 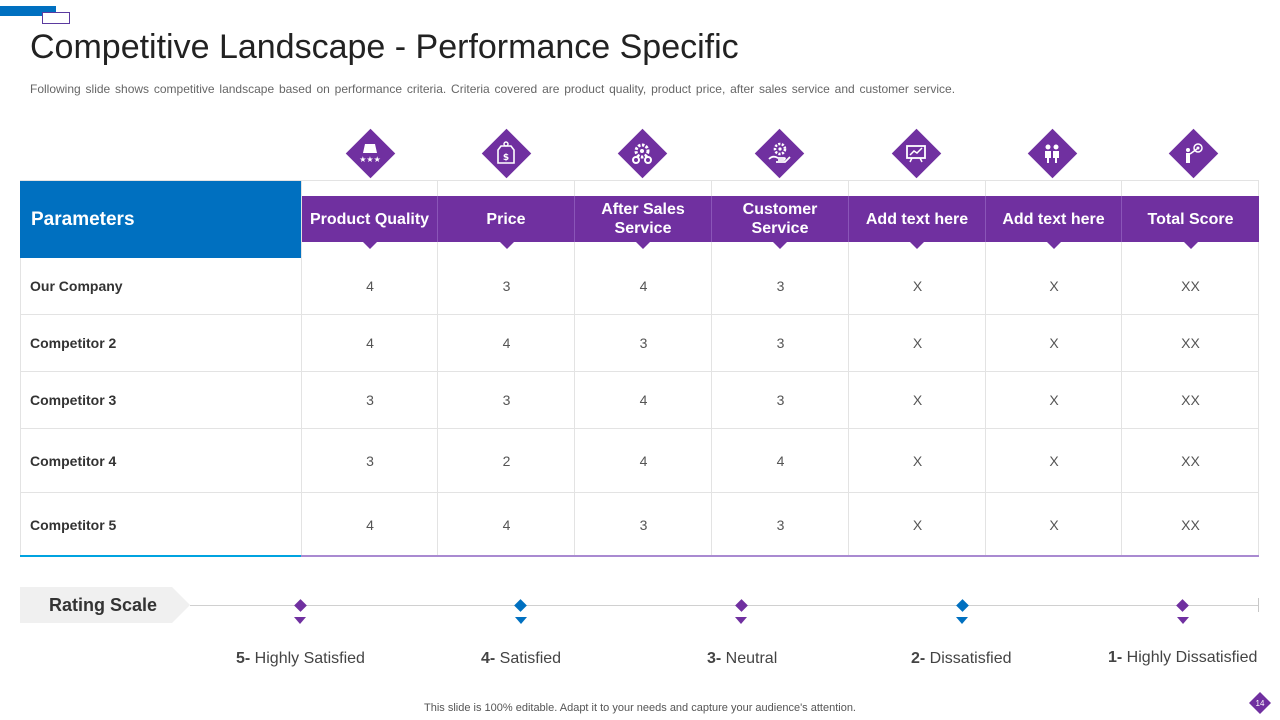 I want to click on gears-icon, so click(x=642, y=153).